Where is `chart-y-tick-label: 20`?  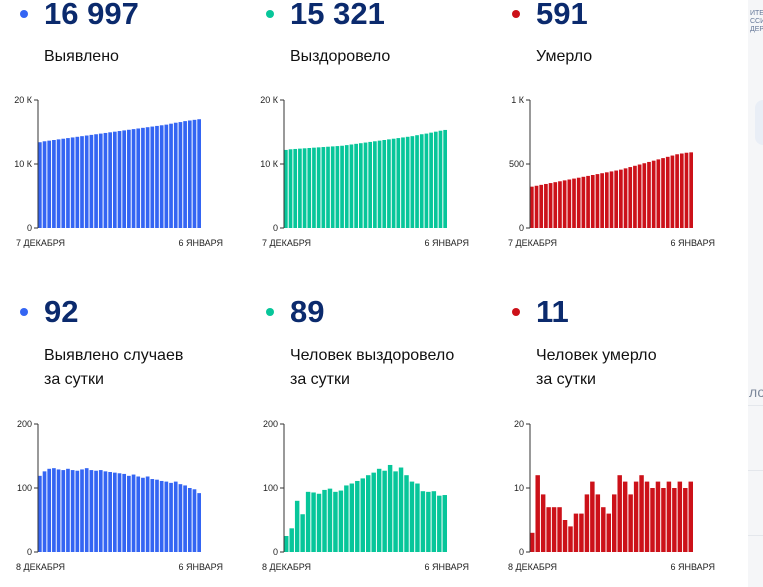 chart-y-tick-label: 20 is located at coordinates (519, 424).